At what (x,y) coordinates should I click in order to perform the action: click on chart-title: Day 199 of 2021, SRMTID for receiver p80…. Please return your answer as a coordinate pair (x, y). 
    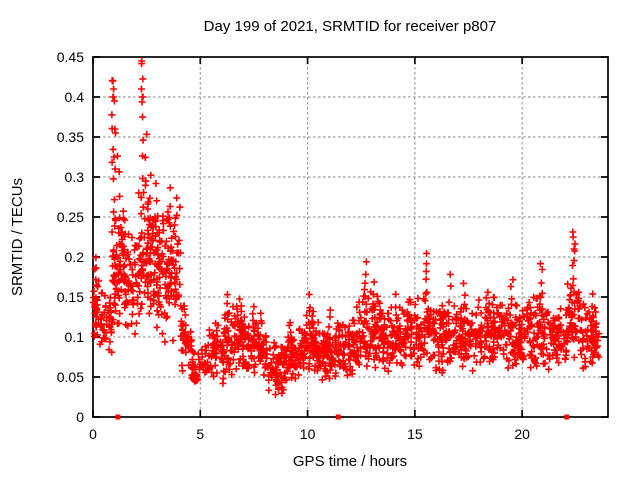
    Looking at the image, I should click on (350, 26).